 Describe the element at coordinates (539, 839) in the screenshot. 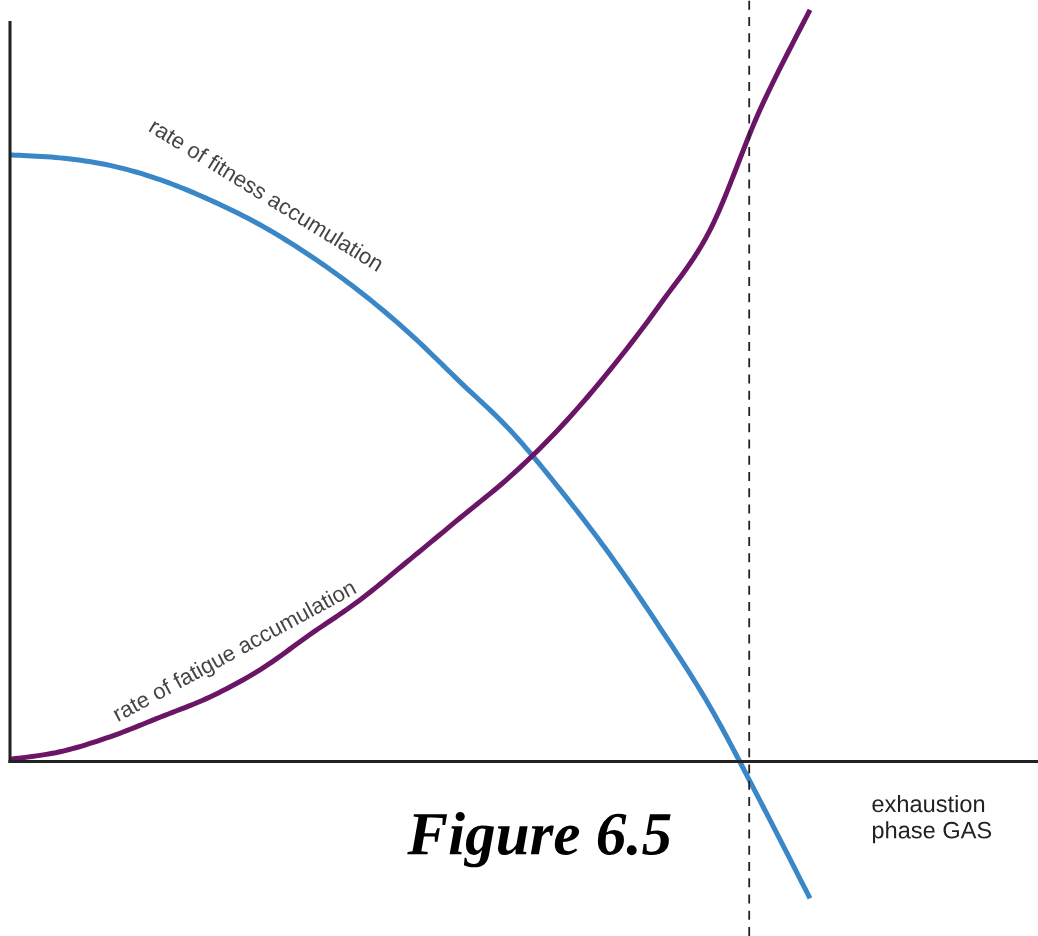

I see `annotation: Figure 6.5` at that location.